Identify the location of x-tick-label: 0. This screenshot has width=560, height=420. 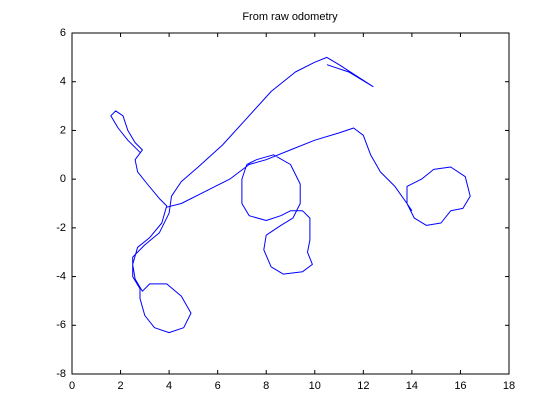
(72, 386).